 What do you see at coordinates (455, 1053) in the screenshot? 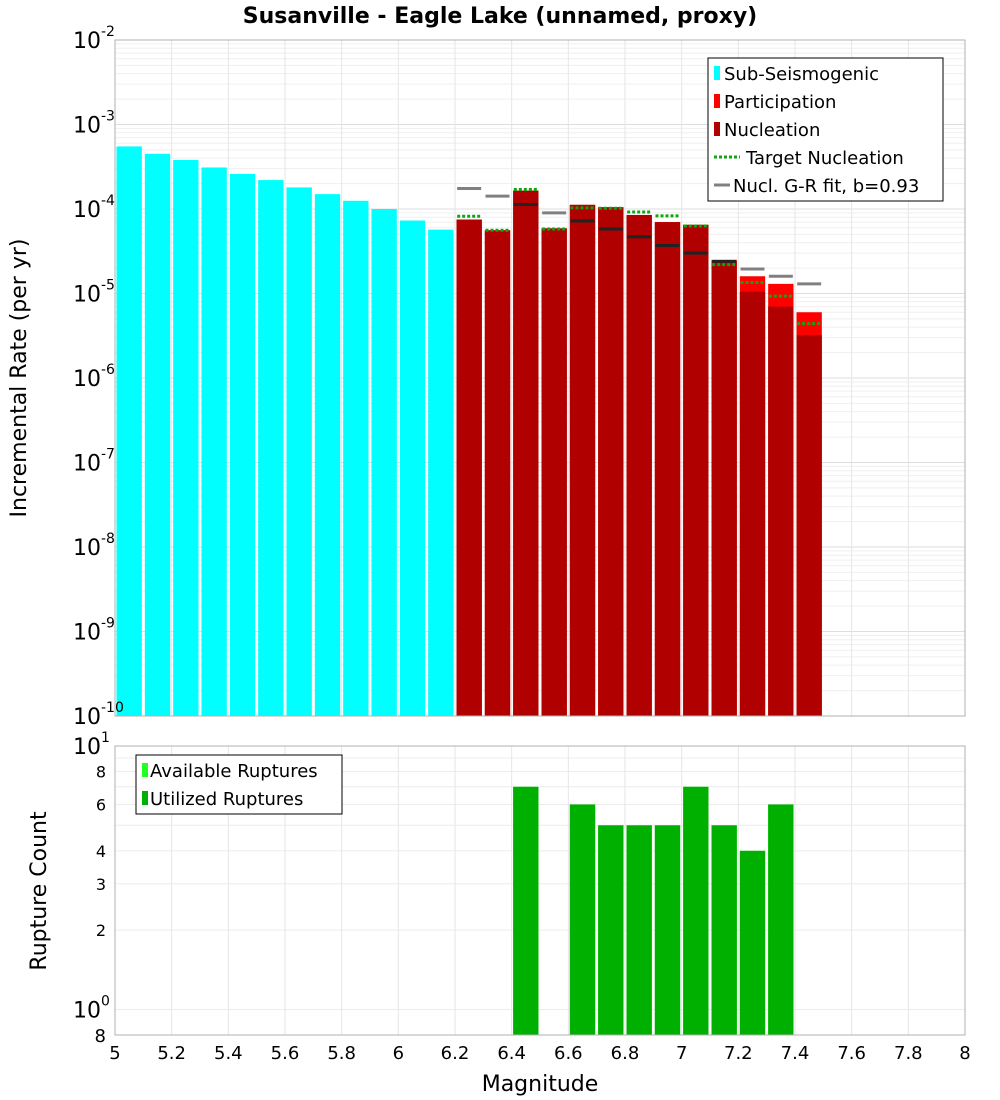
I see `x-tick-label: 6.2` at bounding box center [455, 1053].